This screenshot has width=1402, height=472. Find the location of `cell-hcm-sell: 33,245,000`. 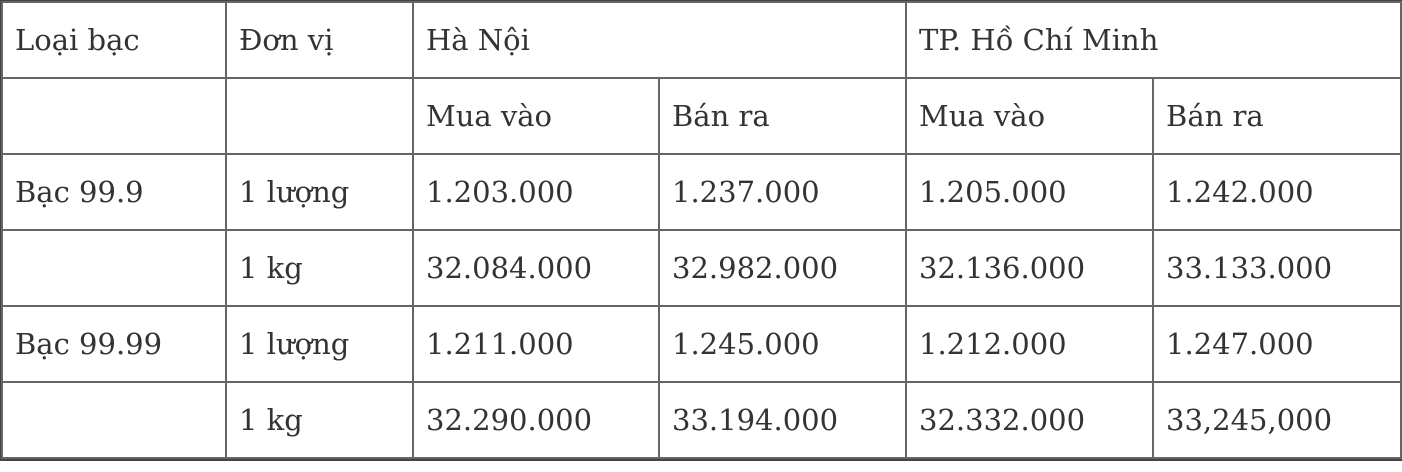

cell-hcm-sell: 33,245,000 is located at coordinates (1277, 420).